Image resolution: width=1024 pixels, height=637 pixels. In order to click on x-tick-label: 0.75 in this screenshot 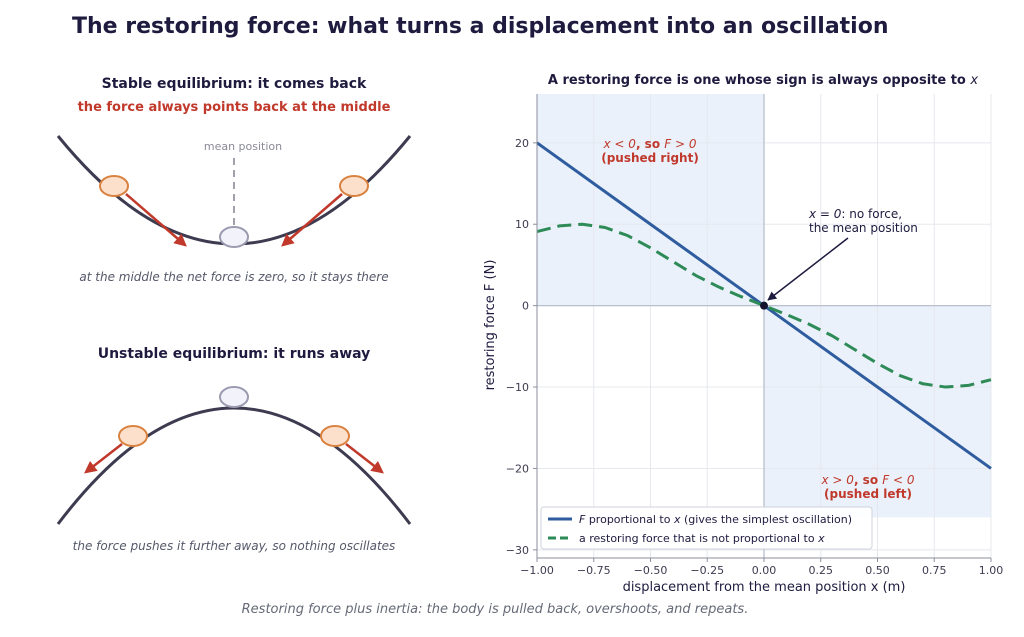, I will do `click(934, 570)`.